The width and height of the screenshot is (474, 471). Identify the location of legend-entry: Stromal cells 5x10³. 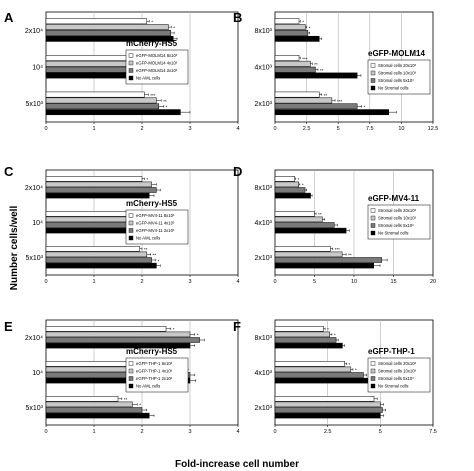
(396, 80).